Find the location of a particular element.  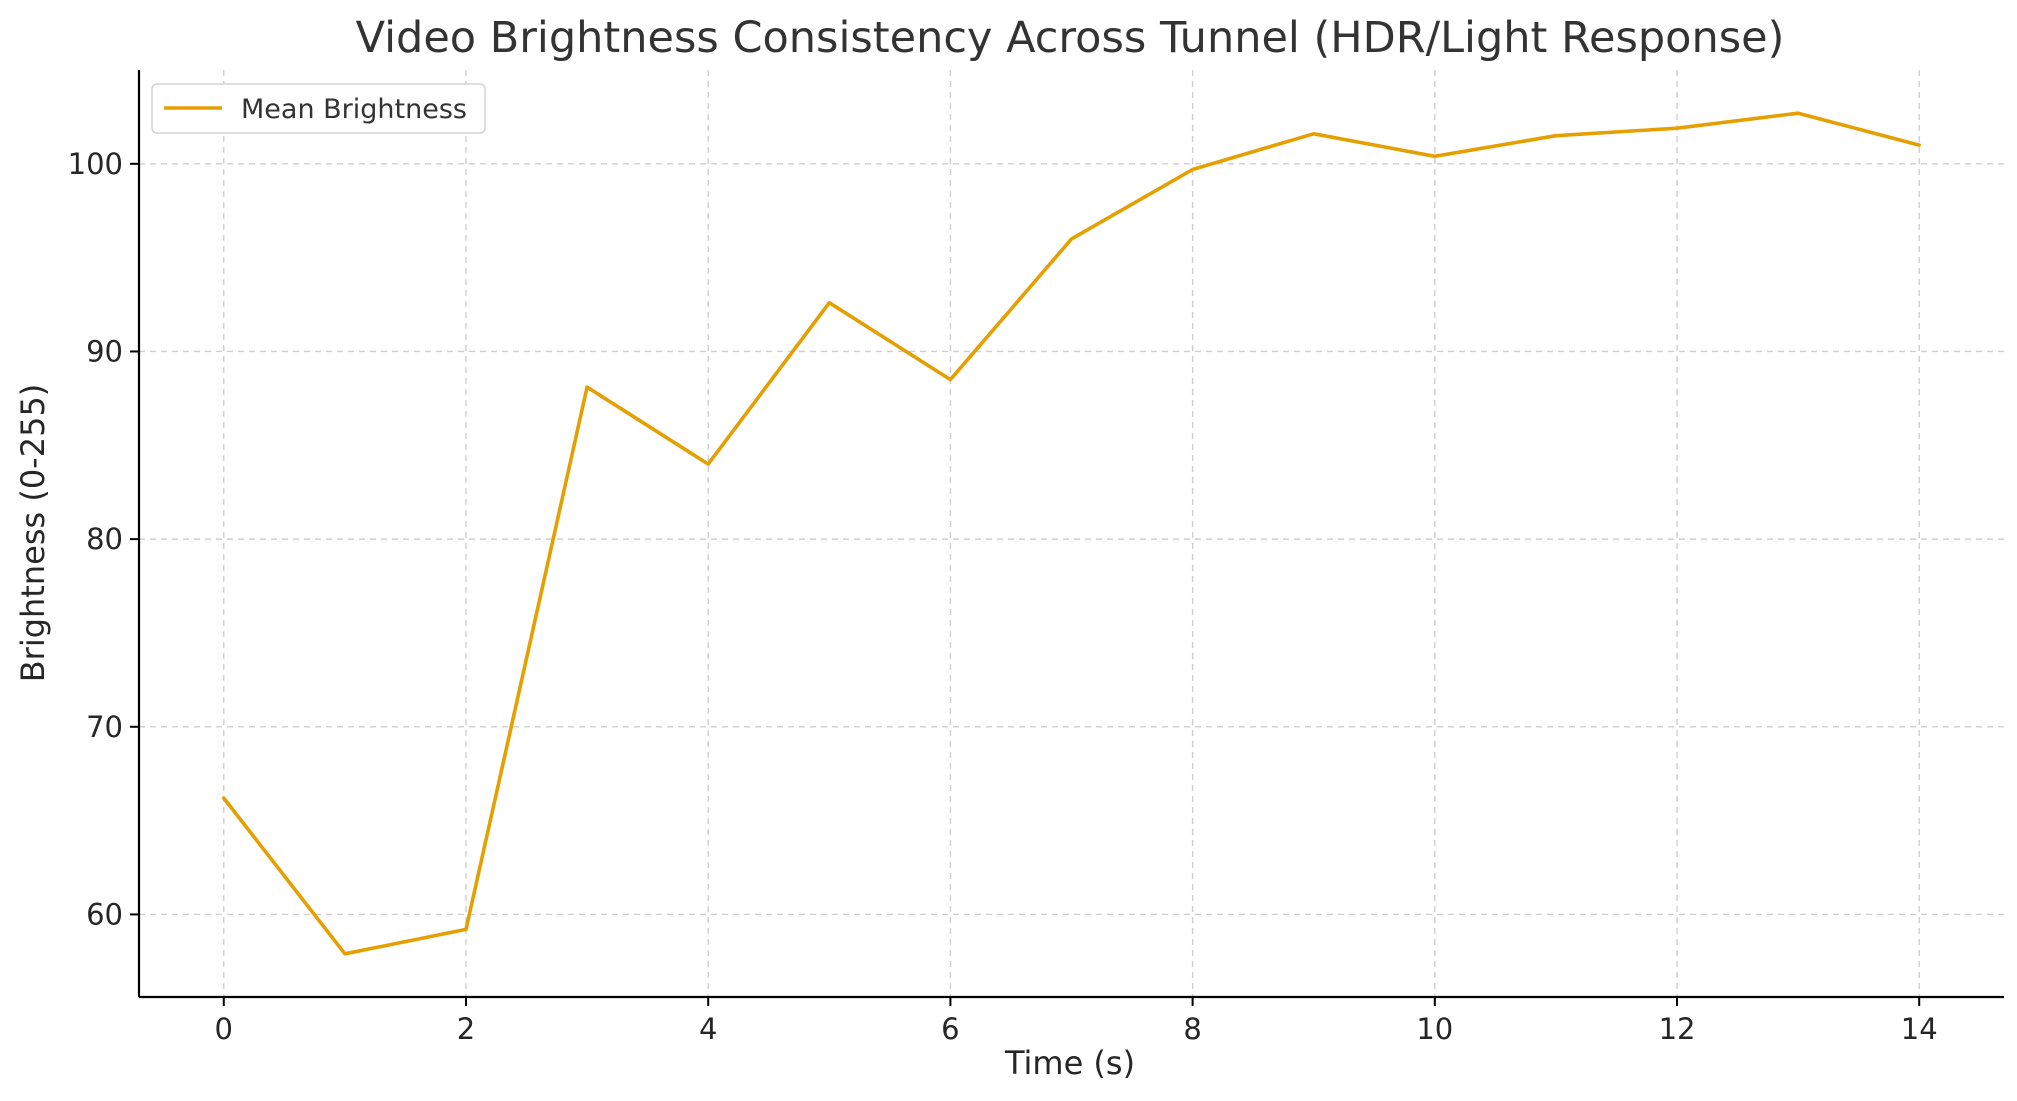

x-tick-label: 8 is located at coordinates (1192, 1029).